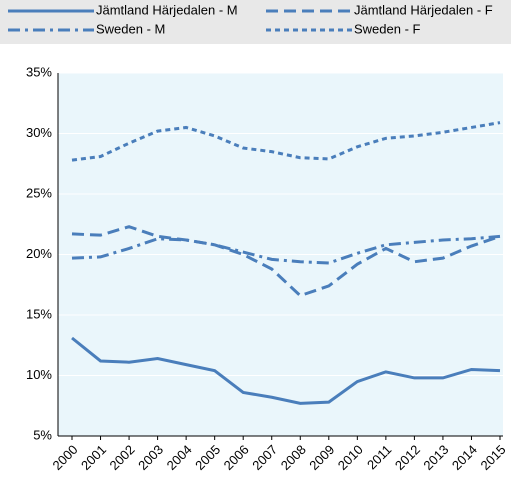 The height and width of the screenshot is (479, 511). What do you see at coordinates (407, 457) in the screenshot?
I see `x-tick-label: 2012` at bounding box center [407, 457].